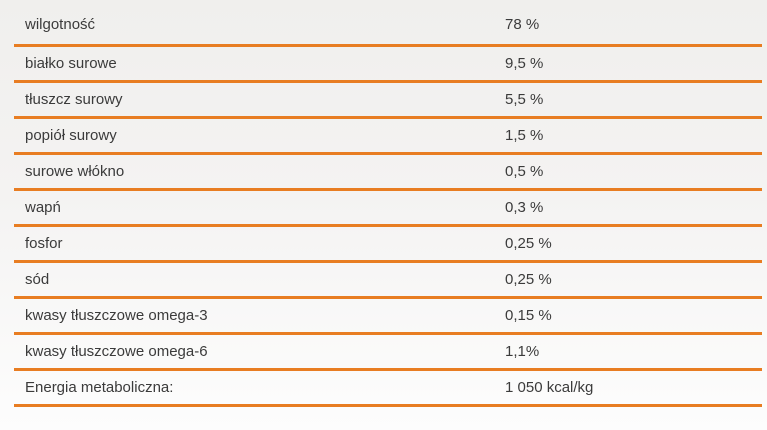  I want to click on nutrient-label: popiół surowy, so click(71, 135).